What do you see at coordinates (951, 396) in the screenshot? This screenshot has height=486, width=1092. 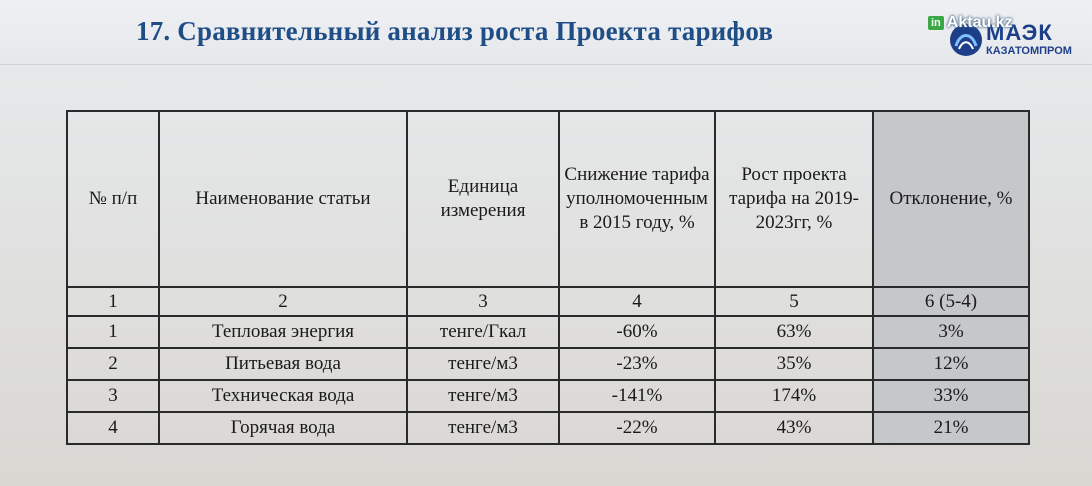 I see `row-deviation: 33%` at bounding box center [951, 396].